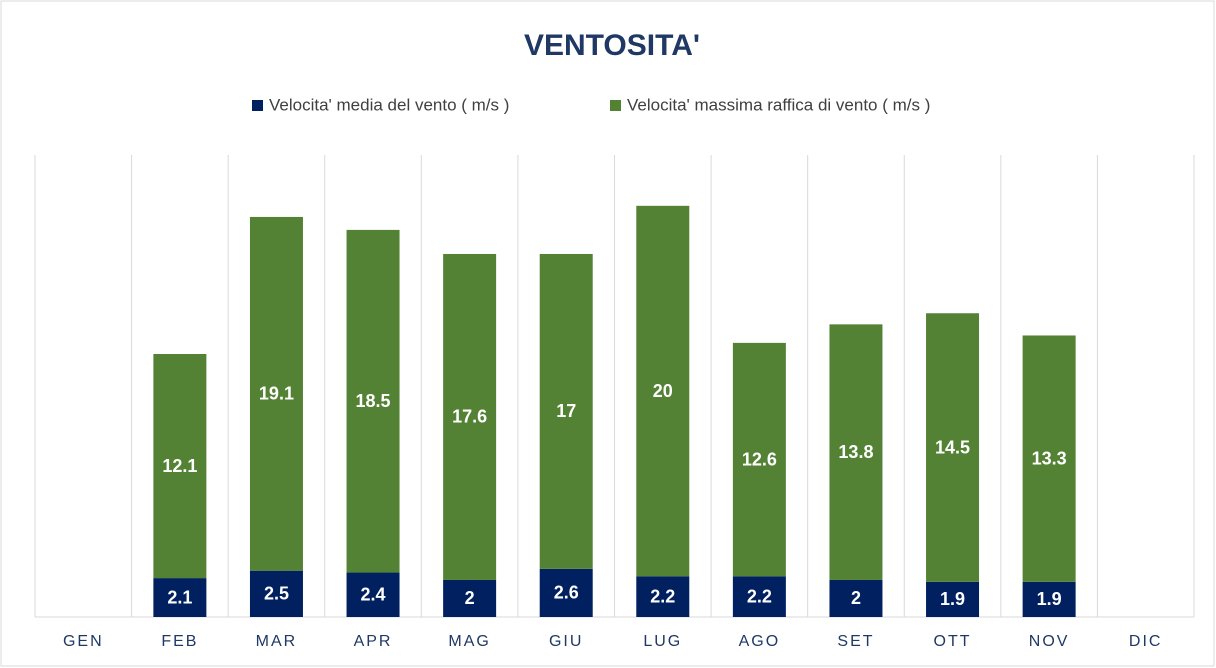  I want to click on data-label: 12.1, so click(179, 466).